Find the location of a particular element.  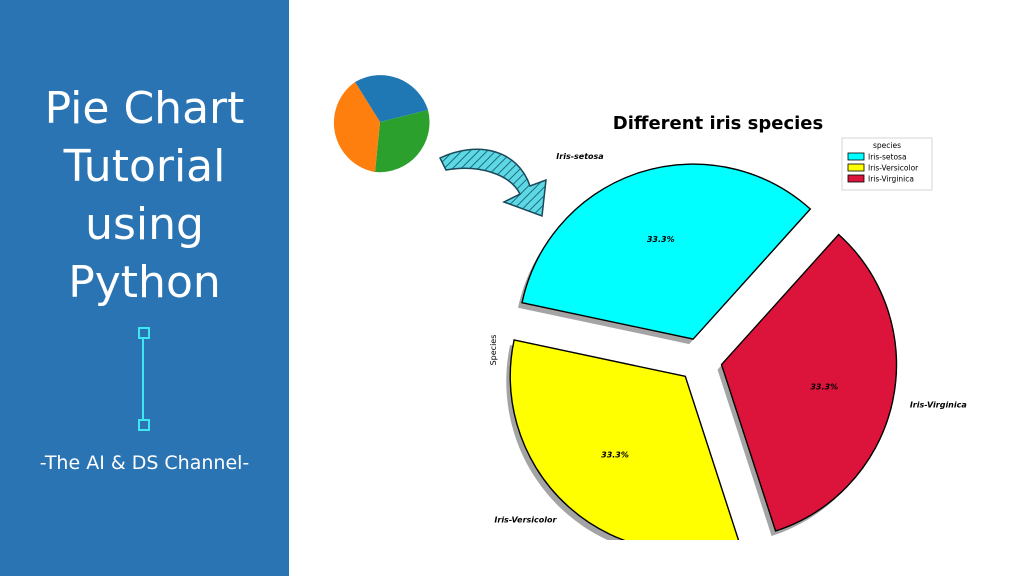

title-line: Tutorial is located at coordinates (144, 166).